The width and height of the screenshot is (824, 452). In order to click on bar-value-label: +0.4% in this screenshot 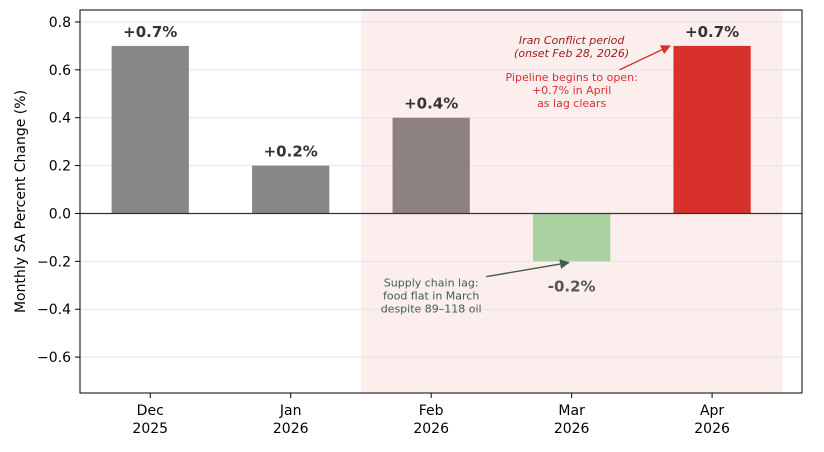, I will do `click(431, 104)`.